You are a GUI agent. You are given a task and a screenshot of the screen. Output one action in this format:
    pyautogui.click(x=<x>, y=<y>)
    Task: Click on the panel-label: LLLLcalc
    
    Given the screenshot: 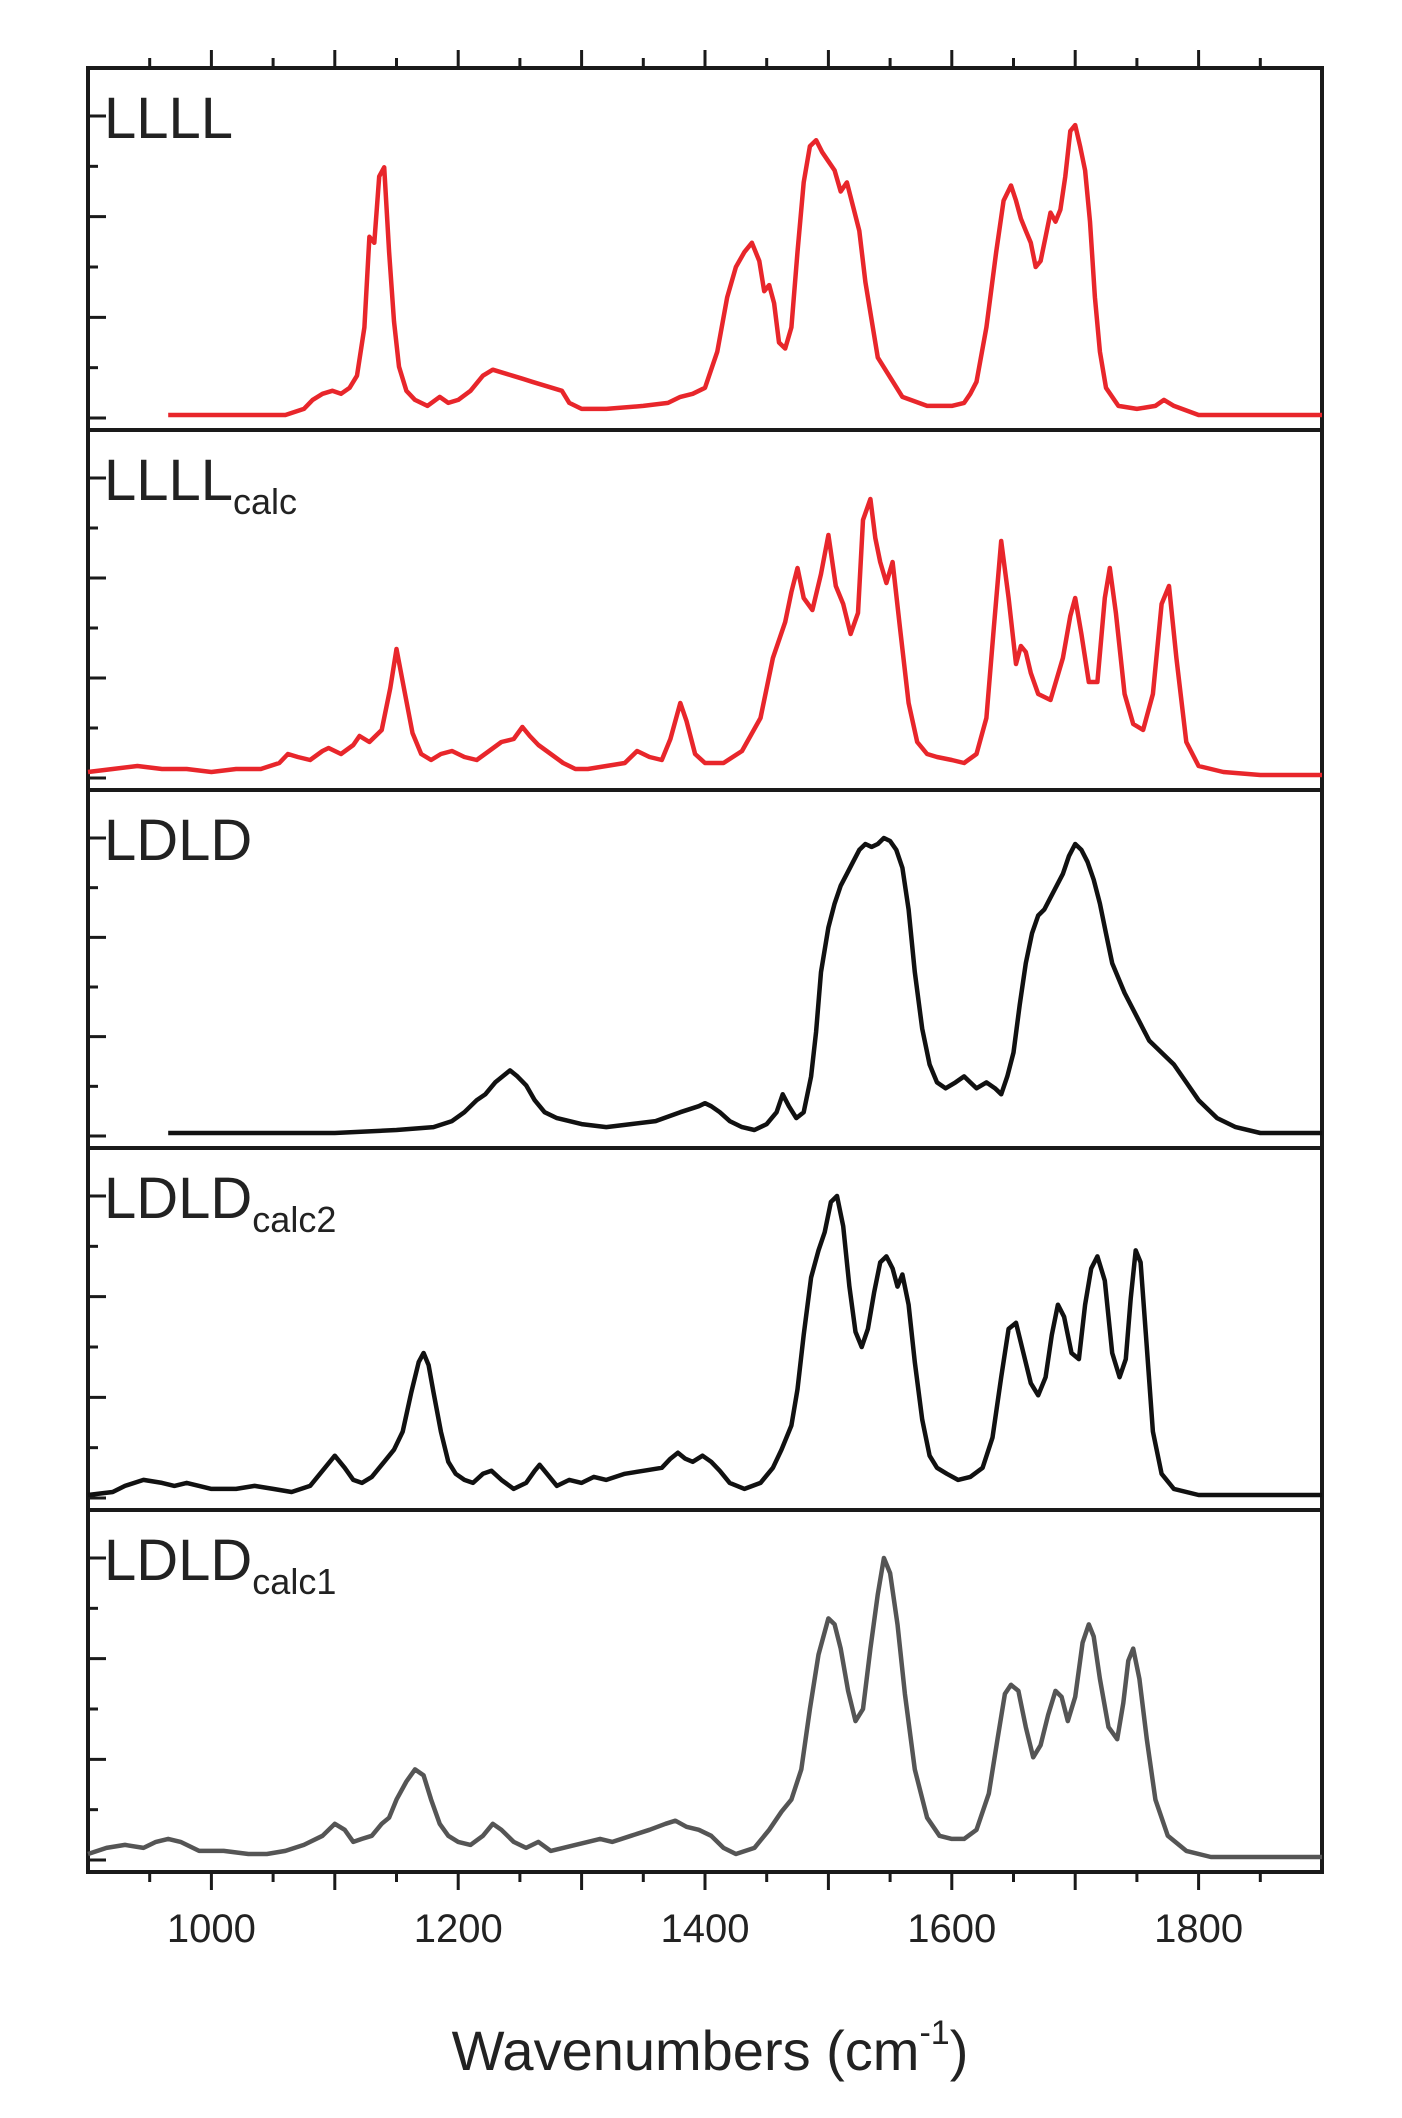 What is the action you would take?
    pyautogui.click(x=200, y=485)
    